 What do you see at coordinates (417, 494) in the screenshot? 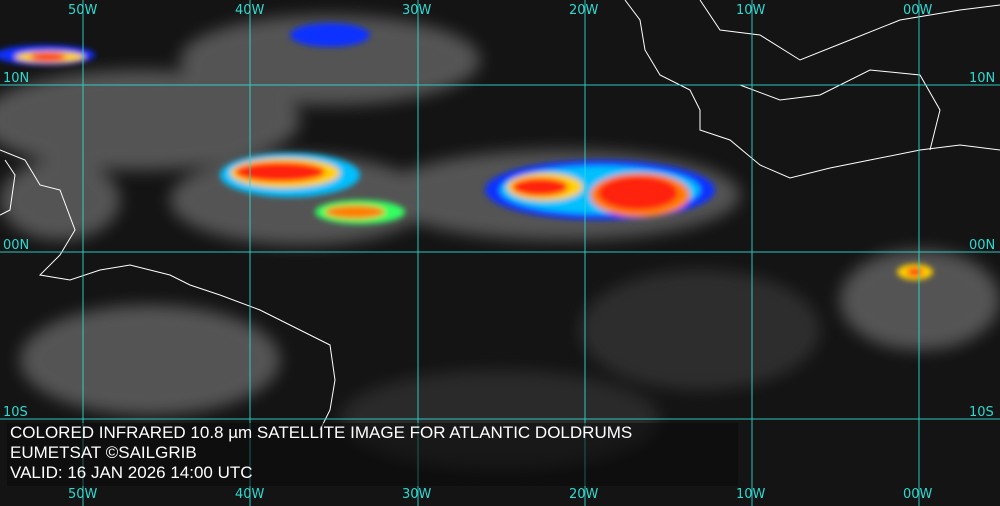
I see `lon-label-bottom: 30W` at bounding box center [417, 494].